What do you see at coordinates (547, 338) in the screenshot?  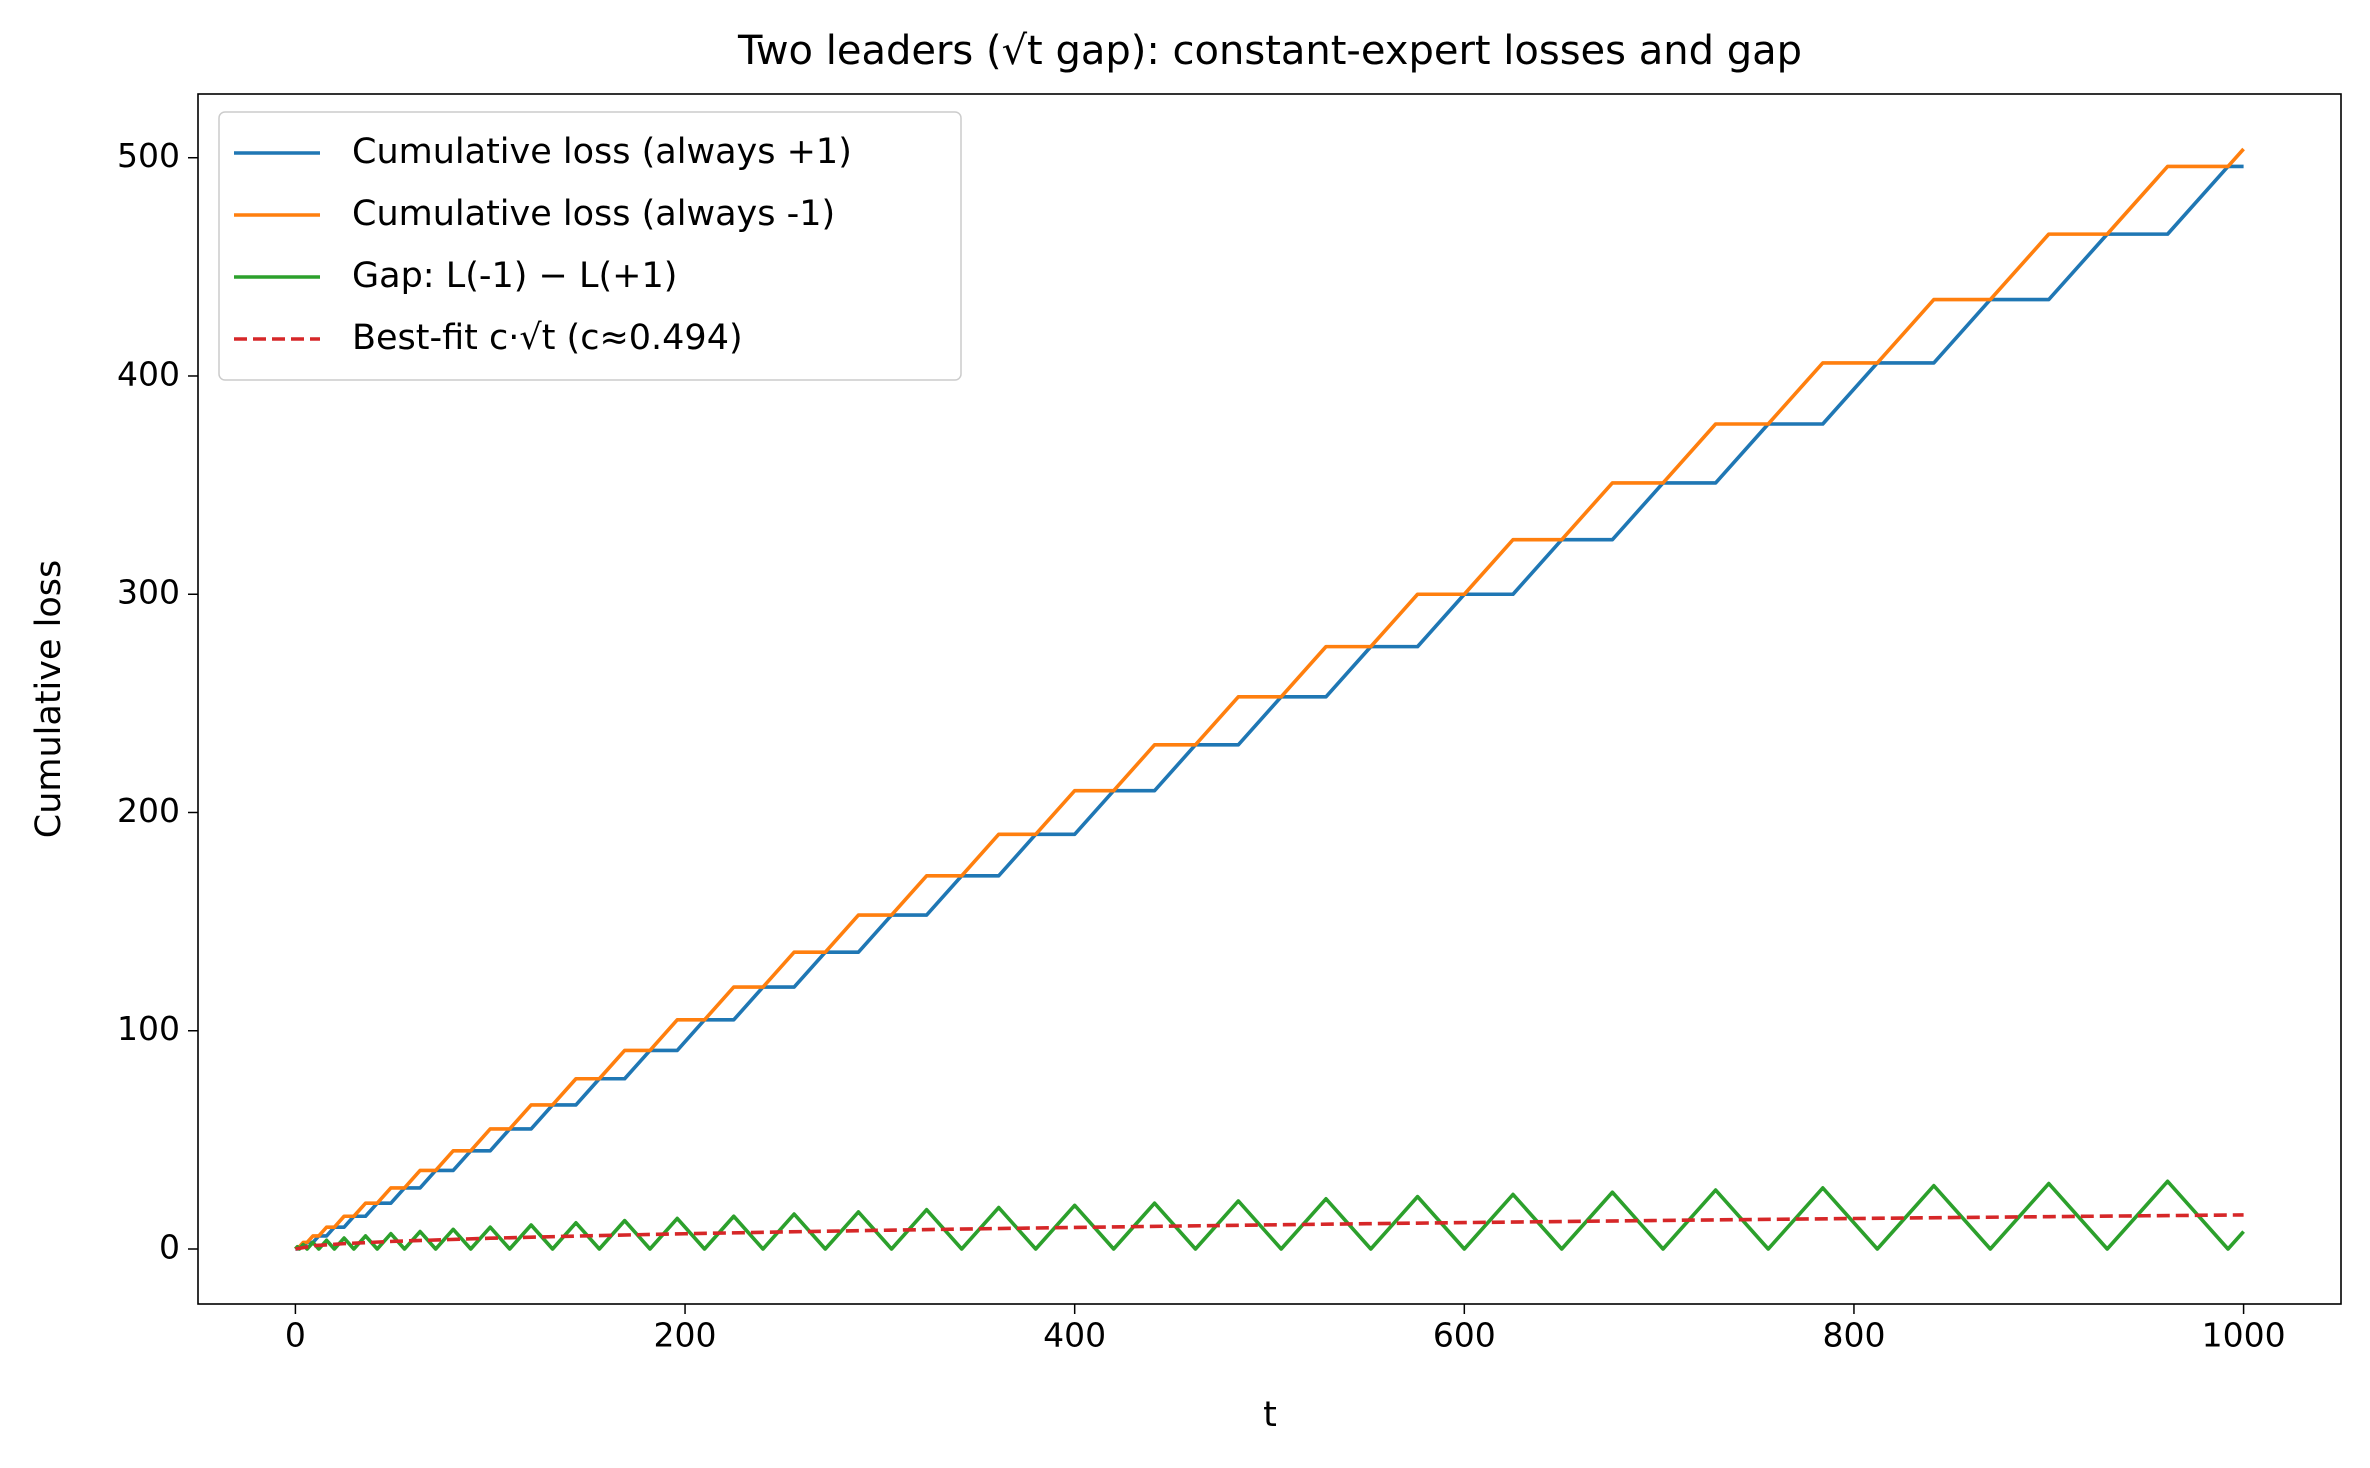 I see `legend-label: Best-fit c·√t (c≈0.494)` at bounding box center [547, 338].